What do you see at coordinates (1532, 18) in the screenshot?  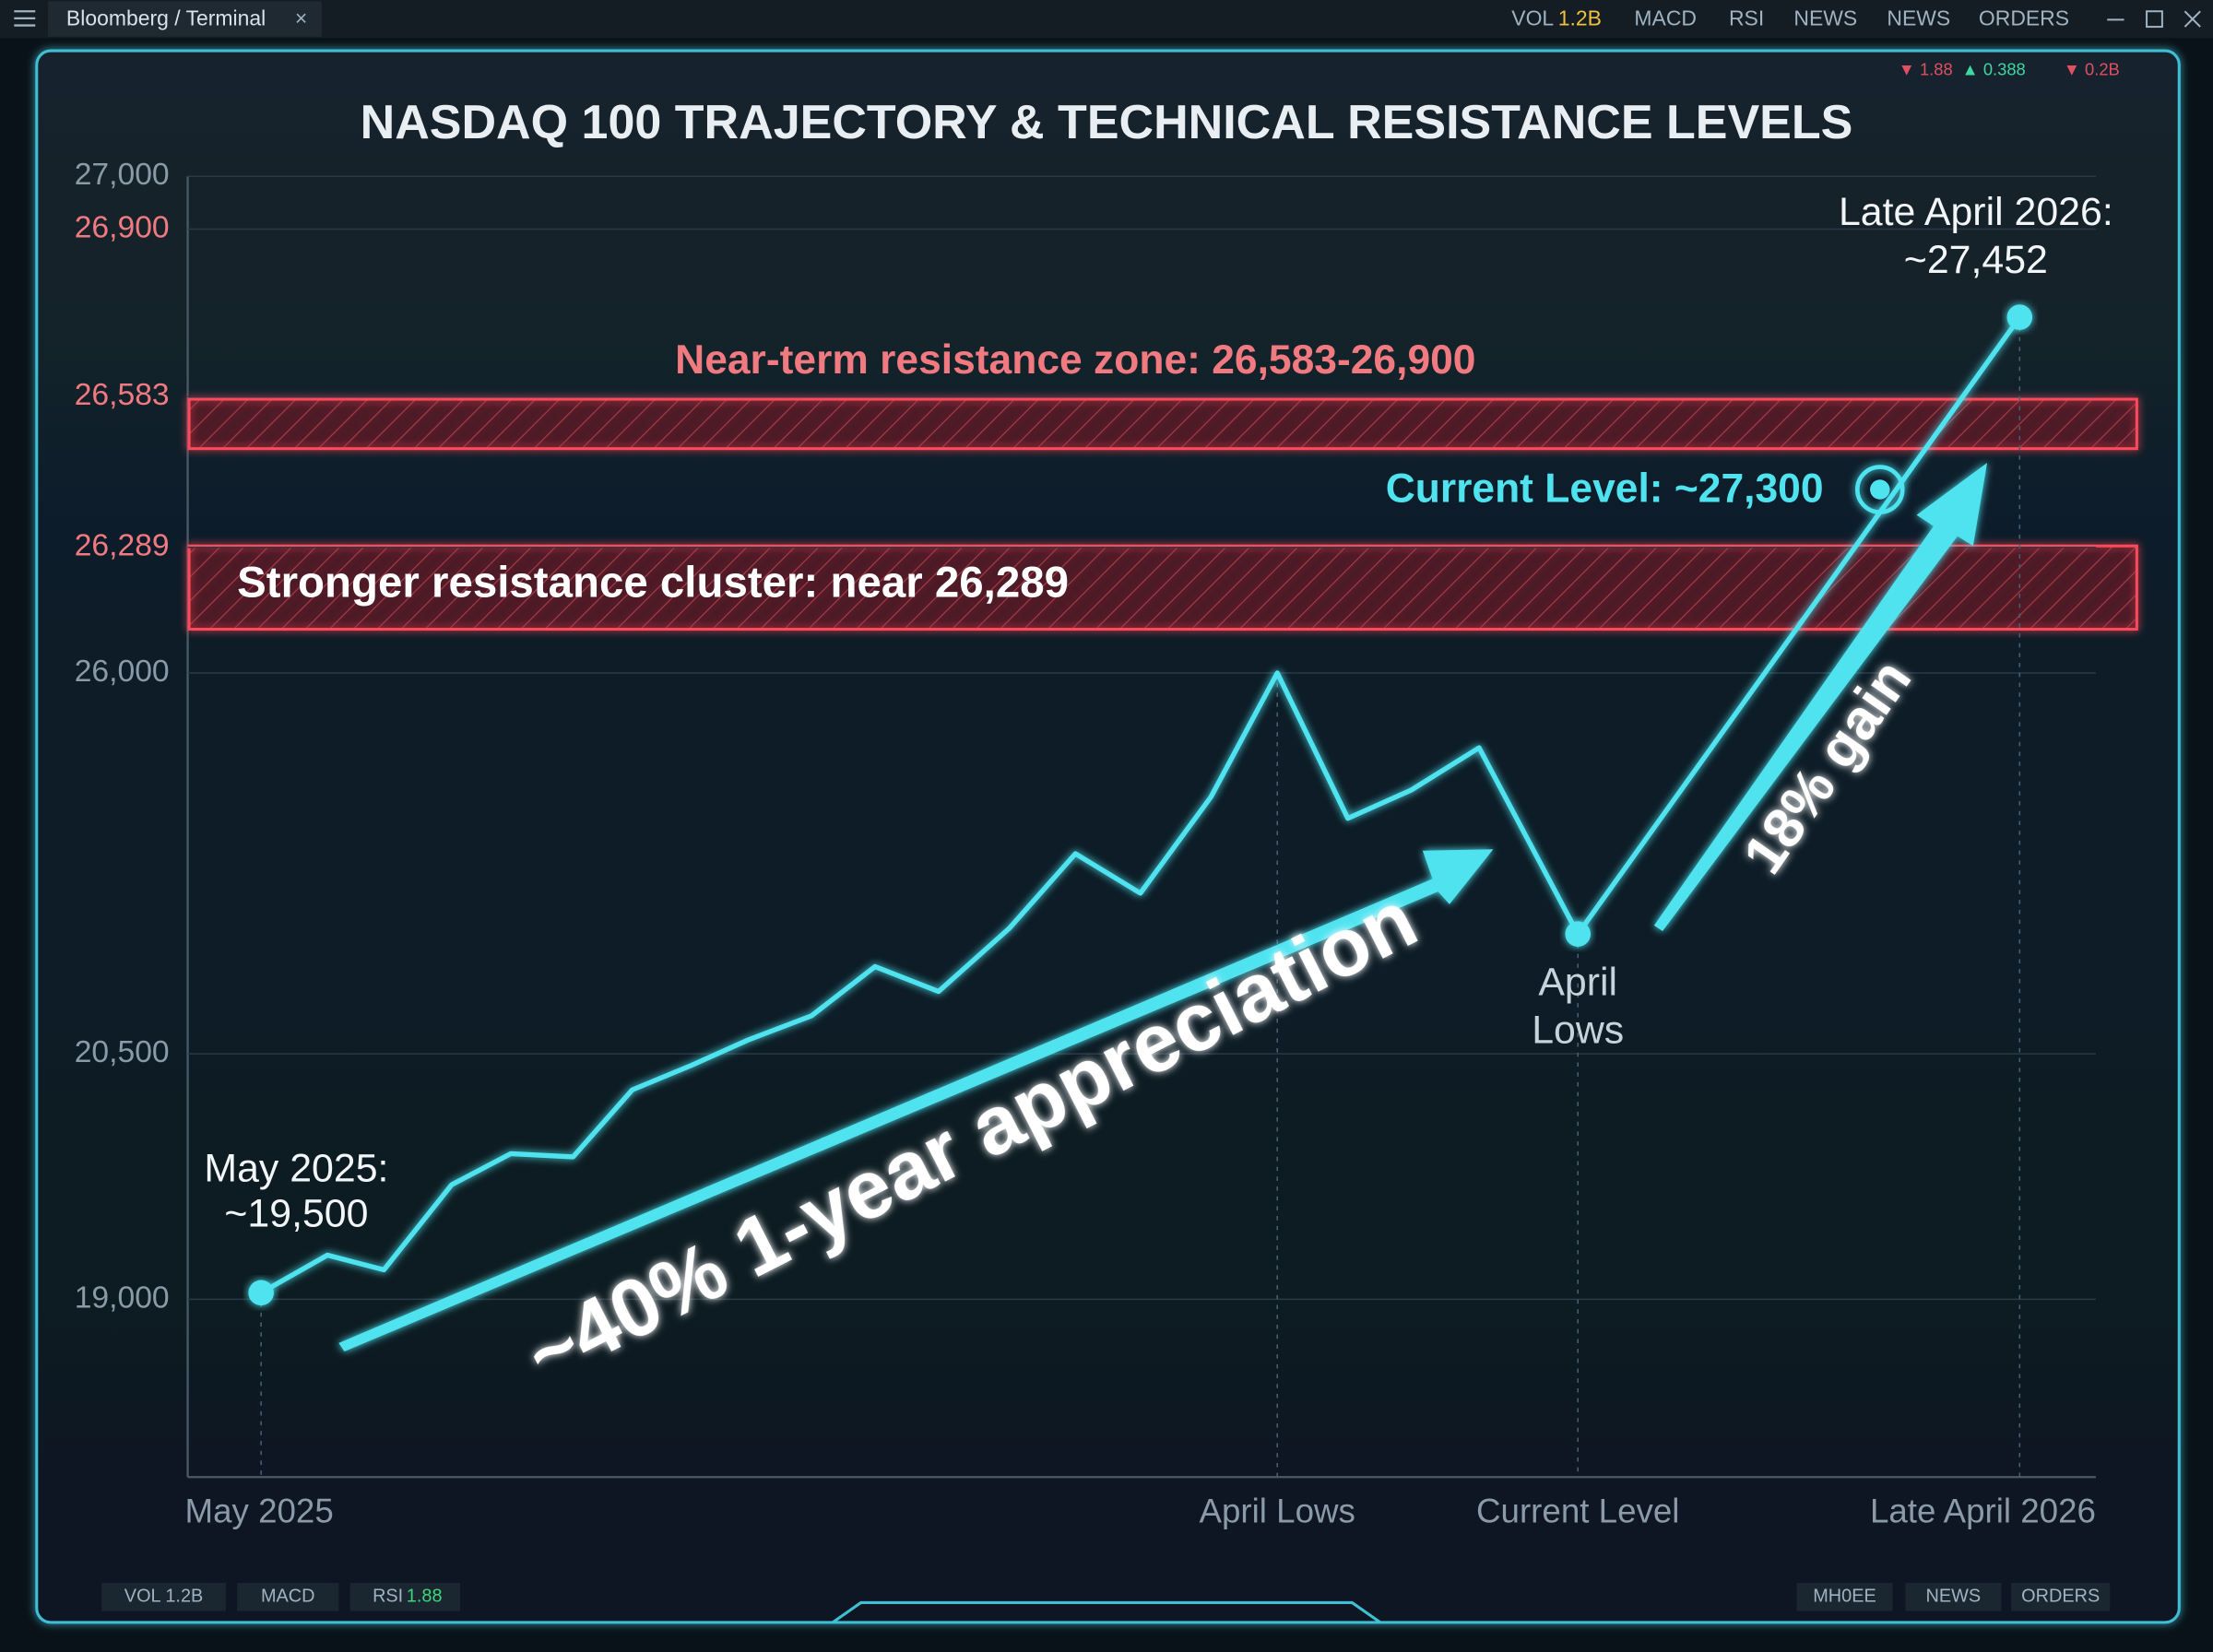 I see `top-tab: VOL` at bounding box center [1532, 18].